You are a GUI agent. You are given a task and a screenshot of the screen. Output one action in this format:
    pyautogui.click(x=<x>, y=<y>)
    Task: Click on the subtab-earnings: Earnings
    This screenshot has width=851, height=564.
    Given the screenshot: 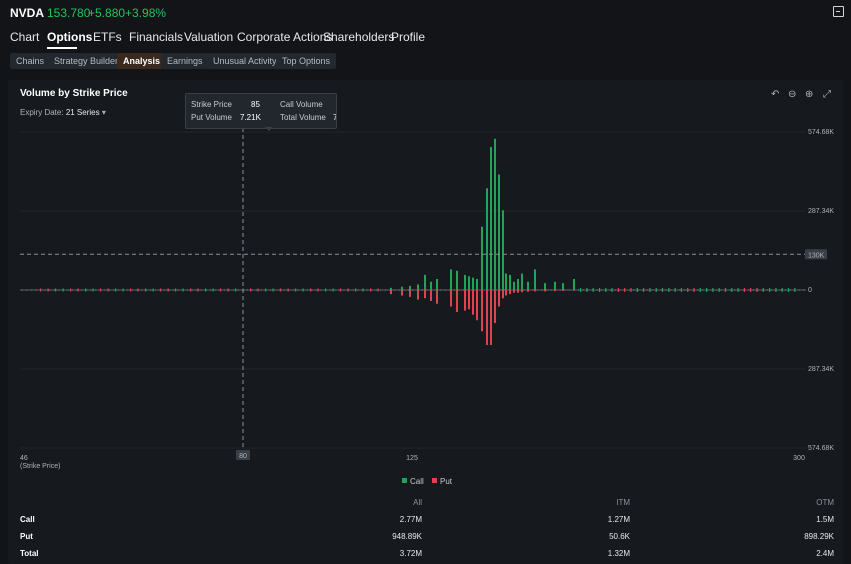 What is the action you would take?
    pyautogui.click(x=185, y=61)
    